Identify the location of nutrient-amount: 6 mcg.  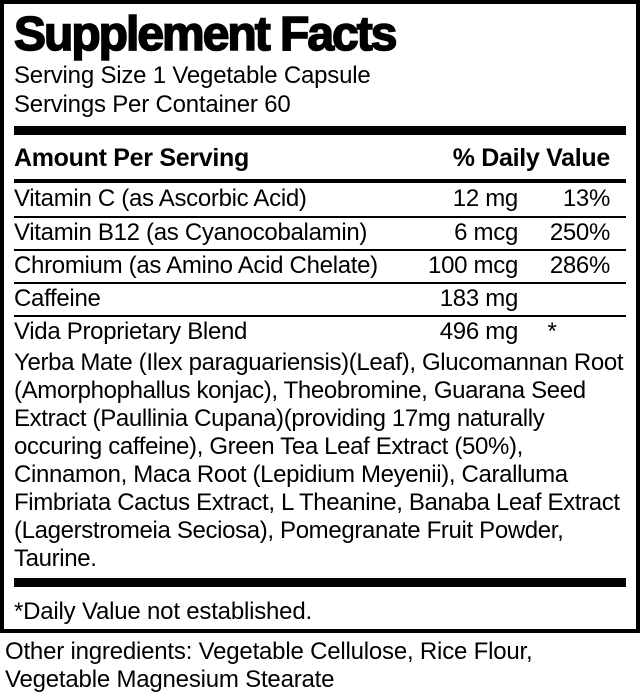
(486, 233).